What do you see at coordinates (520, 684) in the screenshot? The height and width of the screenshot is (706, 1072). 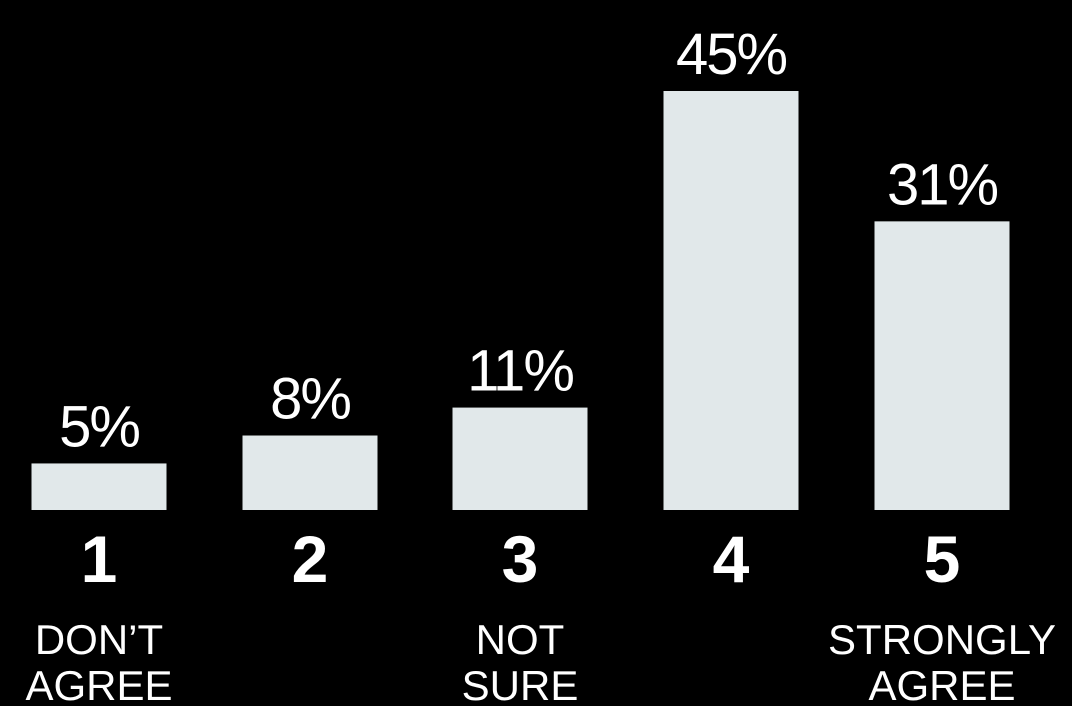 I see `category-caption-3-line-2: SURE` at bounding box center [520, 684].